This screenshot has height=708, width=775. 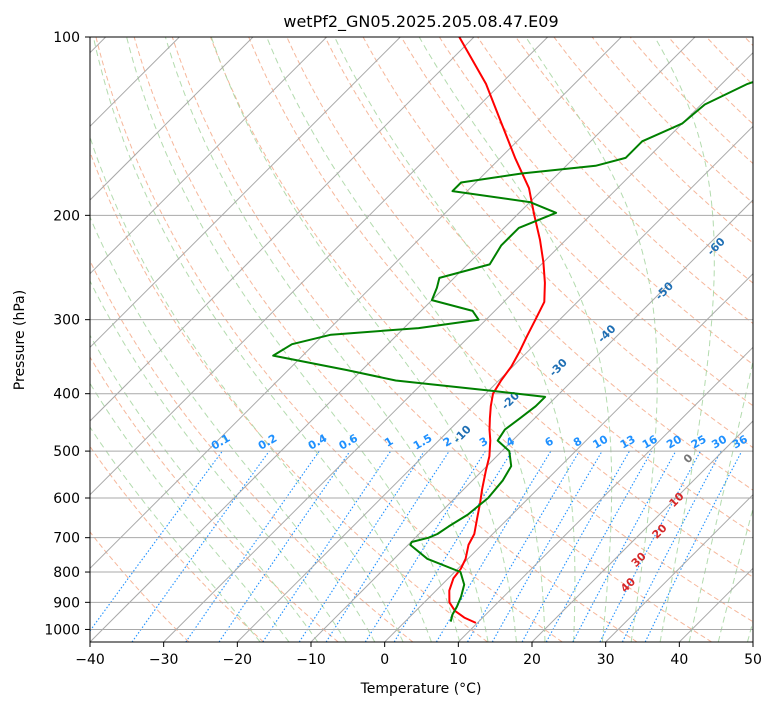 What do you see at coordinates (458, 660) in the screenshot?
I see `x-tick-label: 10` at bounding box center [458, 660].